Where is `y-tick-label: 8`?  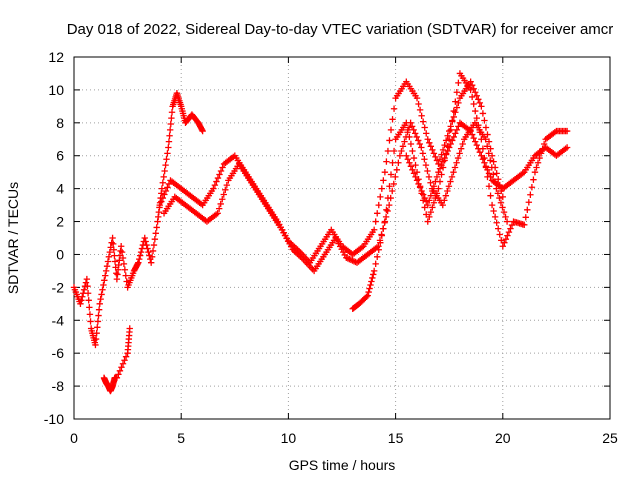 y-tick-label: 8 is located at coordinates (60, 123).